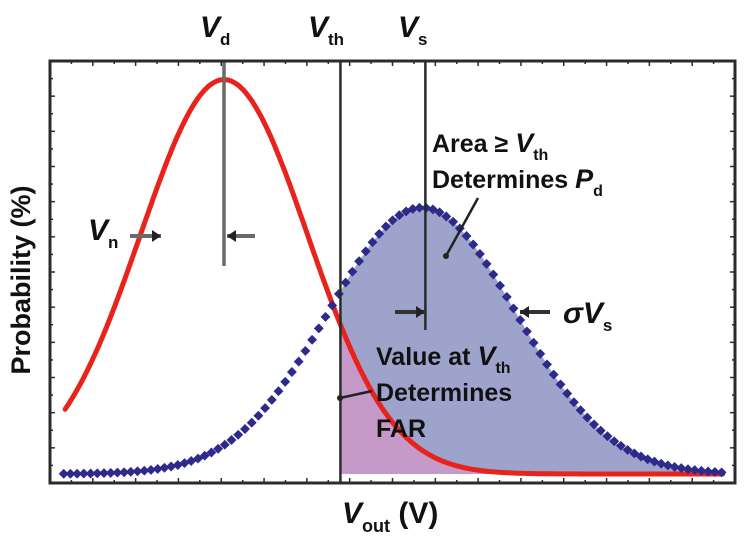  Describe the element at coordinates (156, 236) in the screenshot. I see `vn-left-arrow-icon-head` at that location.